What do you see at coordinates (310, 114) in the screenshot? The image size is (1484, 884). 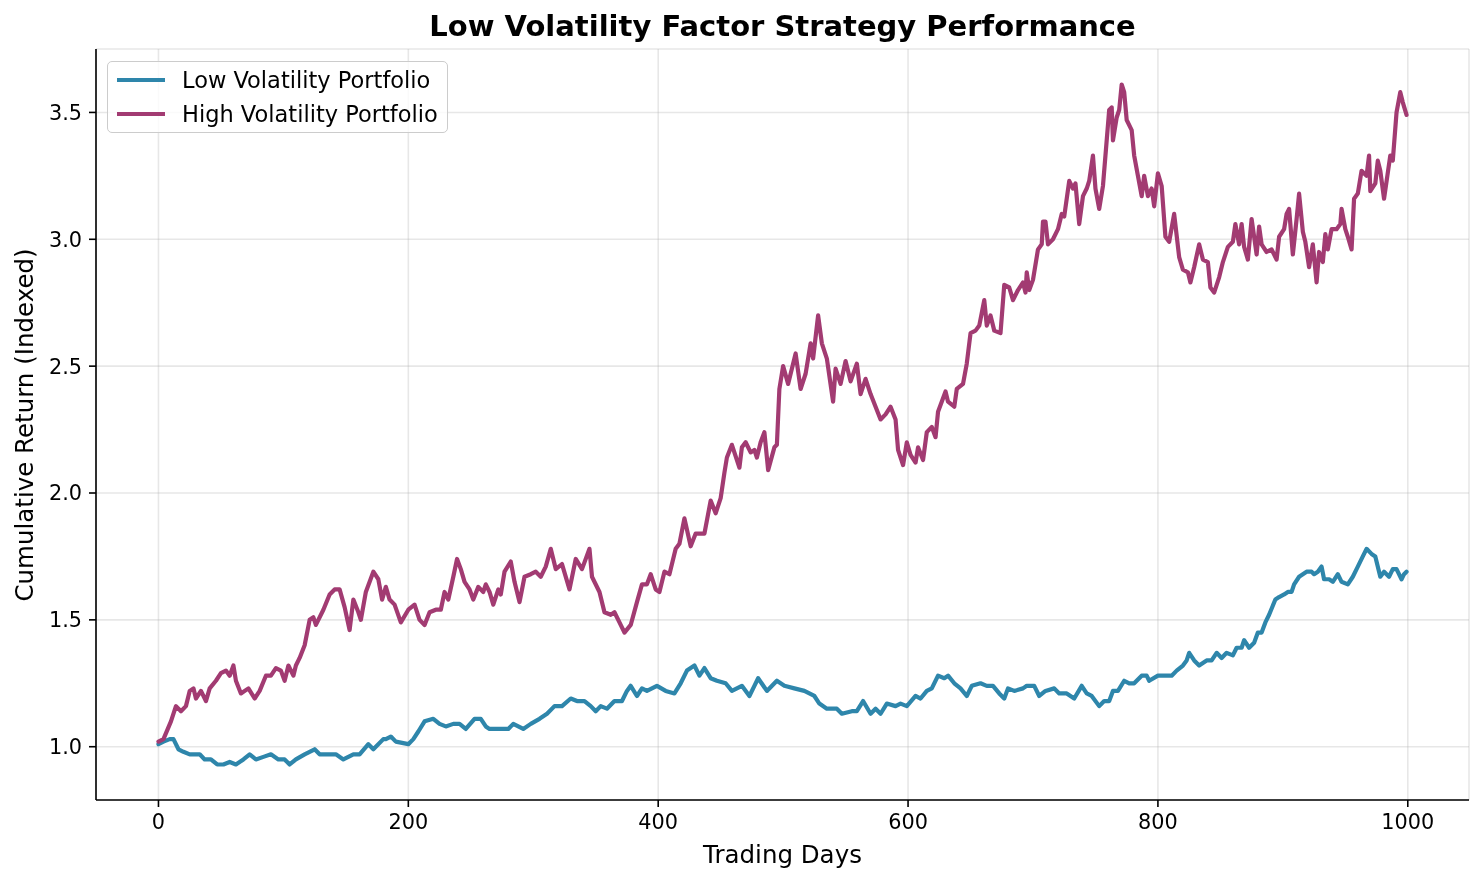 I see `legend-label: High Volatility Portfolio` at bounding box center [310, 114].